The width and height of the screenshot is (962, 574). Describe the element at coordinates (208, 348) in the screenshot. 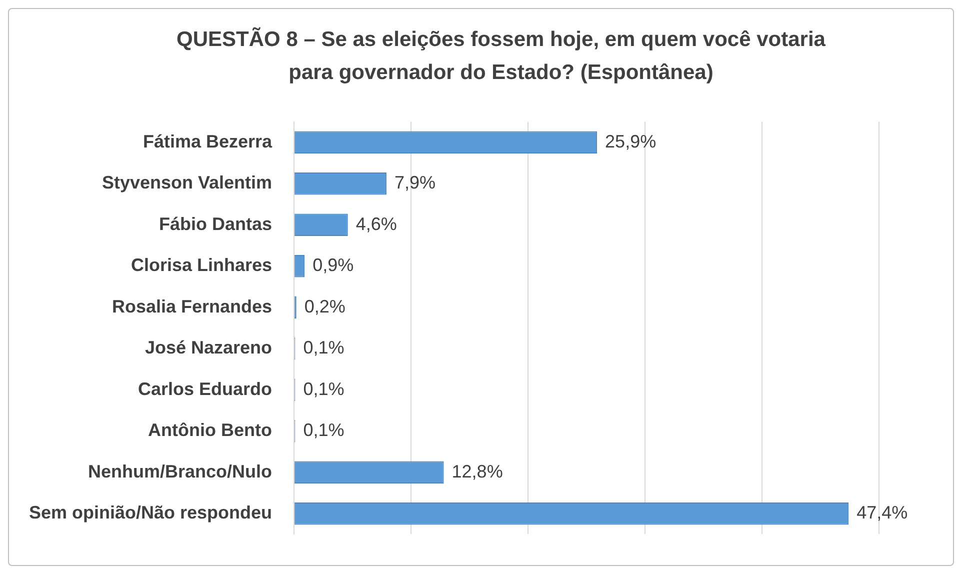

I see `y-tick-label: José Nazareno` at that location.